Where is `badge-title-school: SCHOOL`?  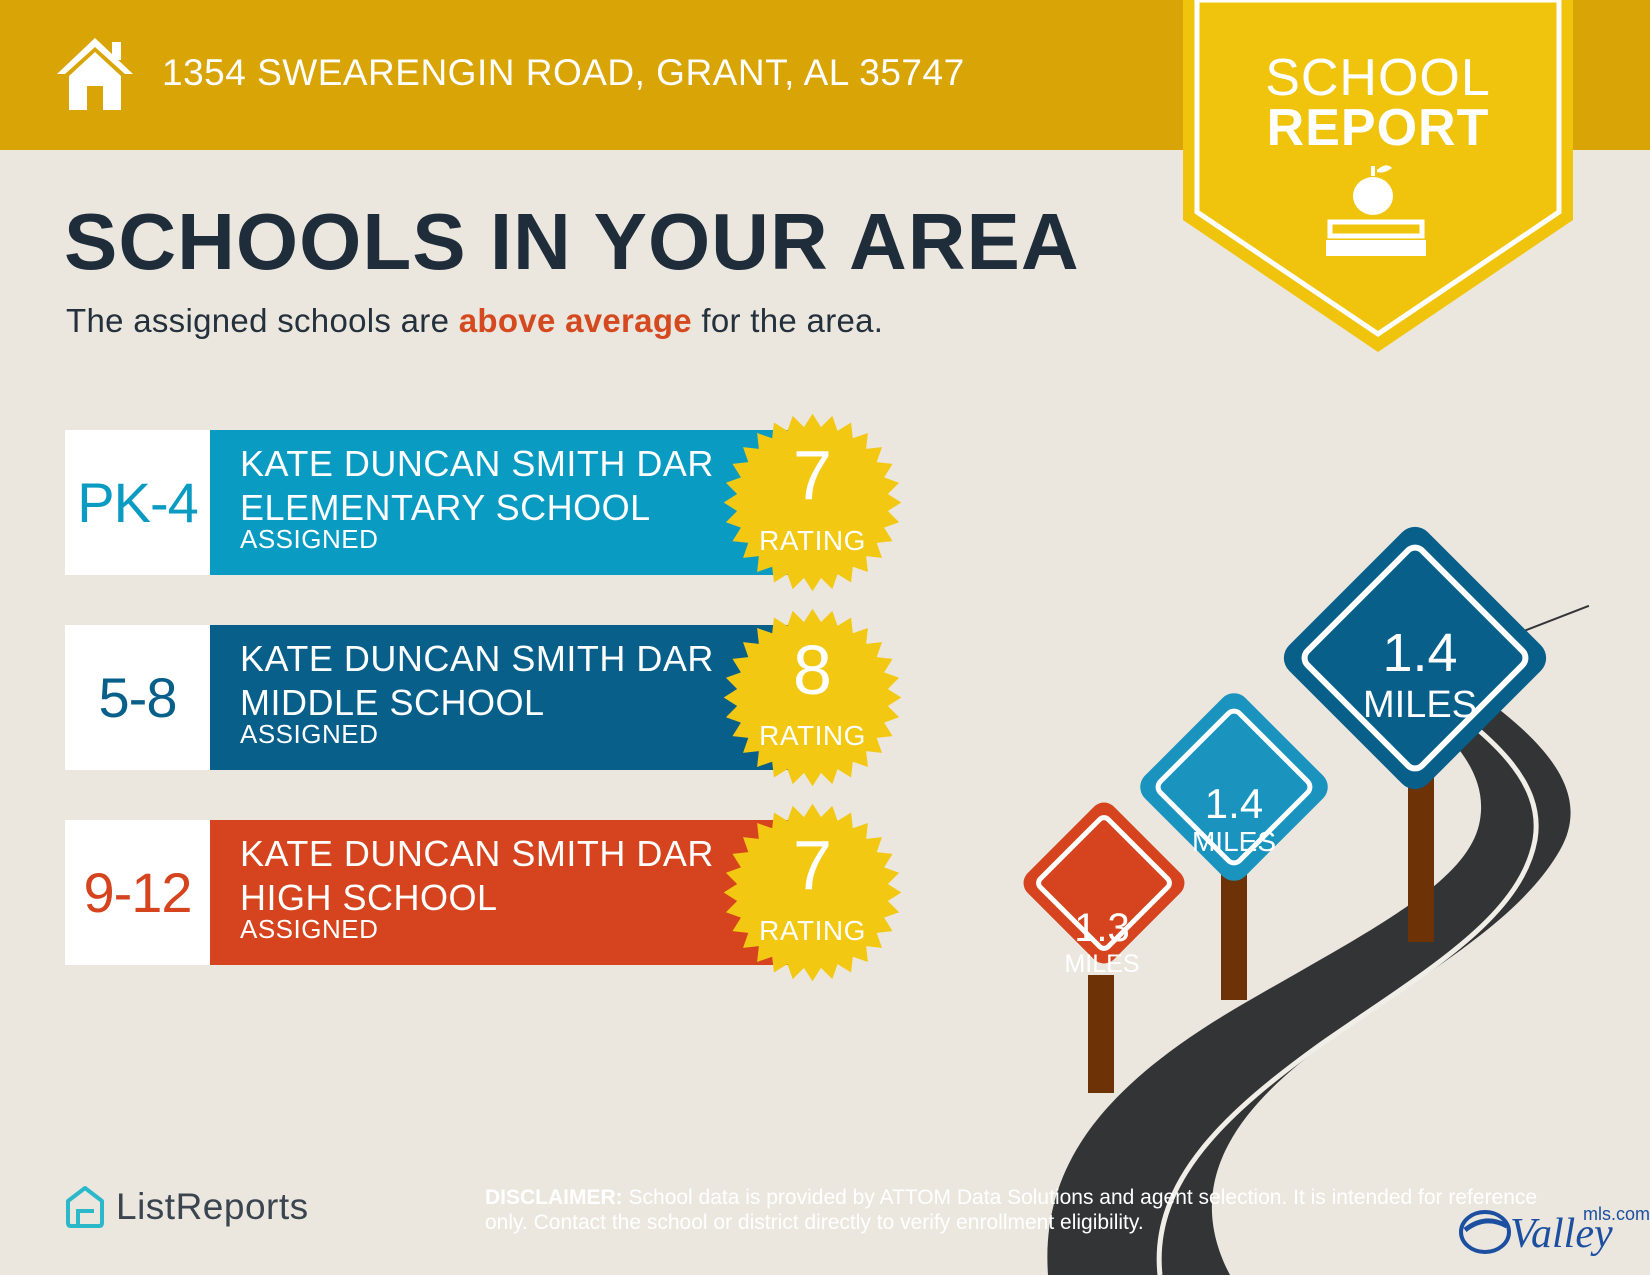
badge-title-school: SCHOOL is located at coordinates (1378, 78).